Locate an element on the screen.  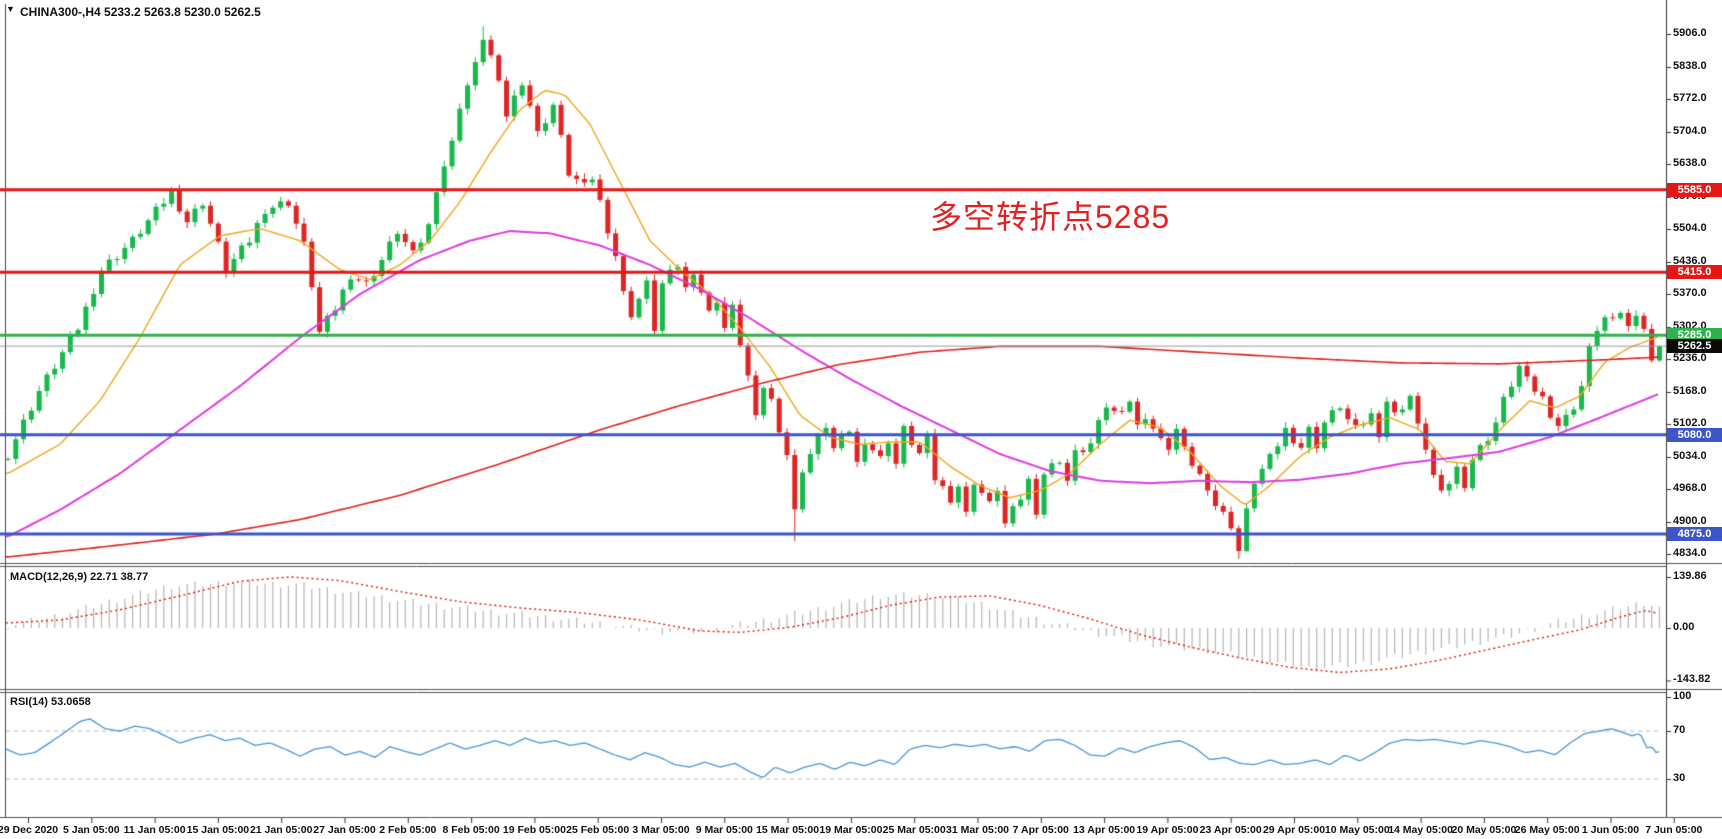
price-tick-label: 5168.0 is located at coordinates (1690, 390).